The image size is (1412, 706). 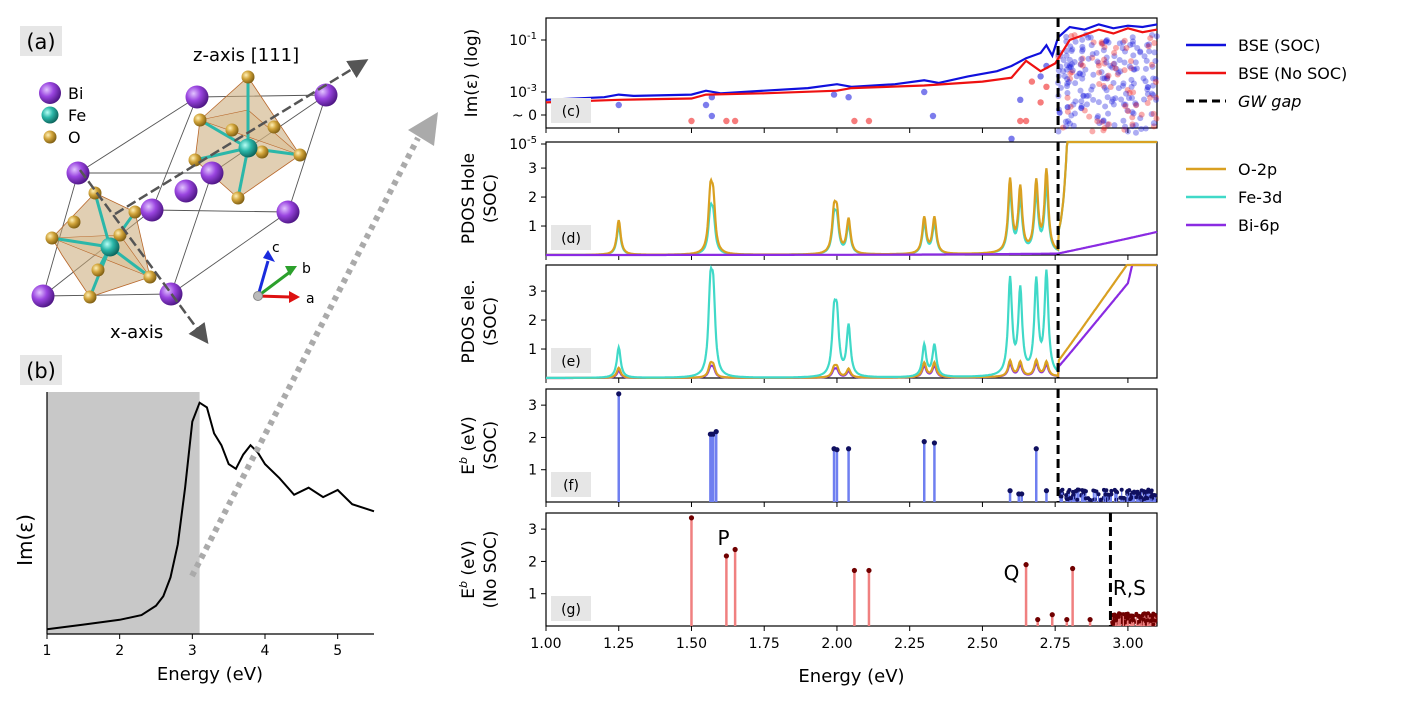 I want to click on legend-gw-label: GW gap, so click(x=1269, y=101).